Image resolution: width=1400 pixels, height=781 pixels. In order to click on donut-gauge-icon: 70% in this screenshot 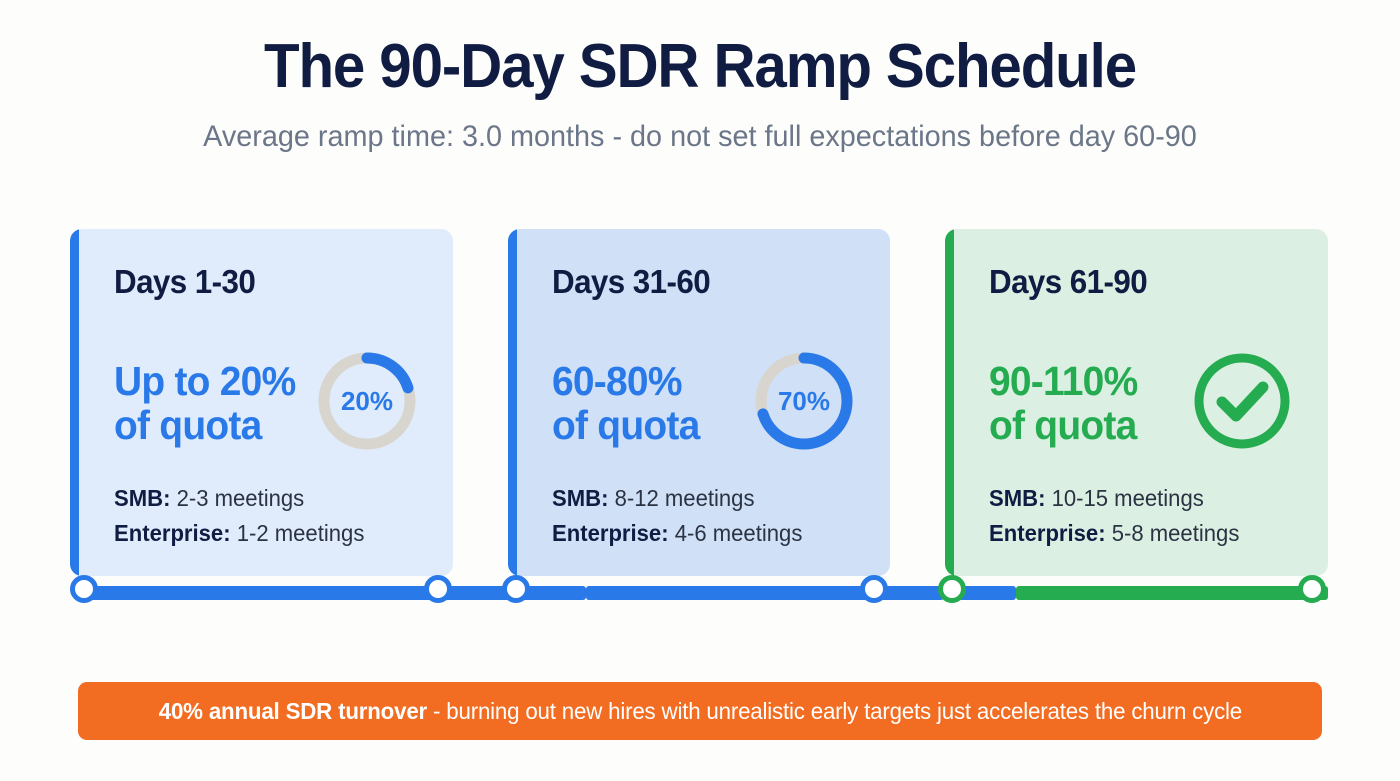, I will do `click(804, 400)`.